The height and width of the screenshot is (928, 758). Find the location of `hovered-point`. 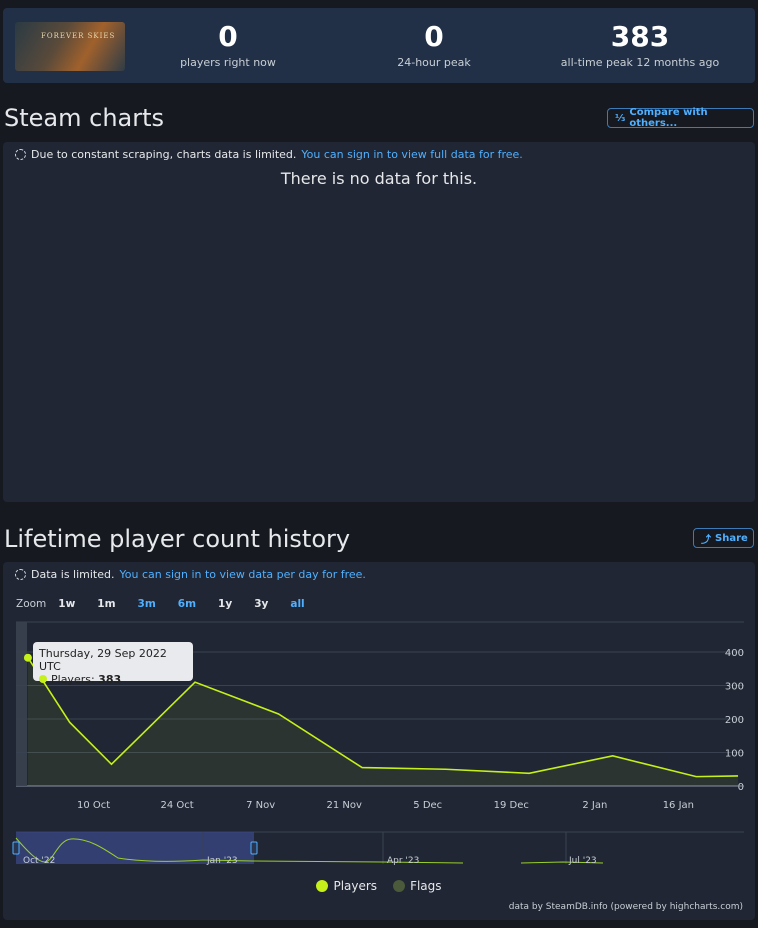

hovered-point is located at coordinates (27, 657).